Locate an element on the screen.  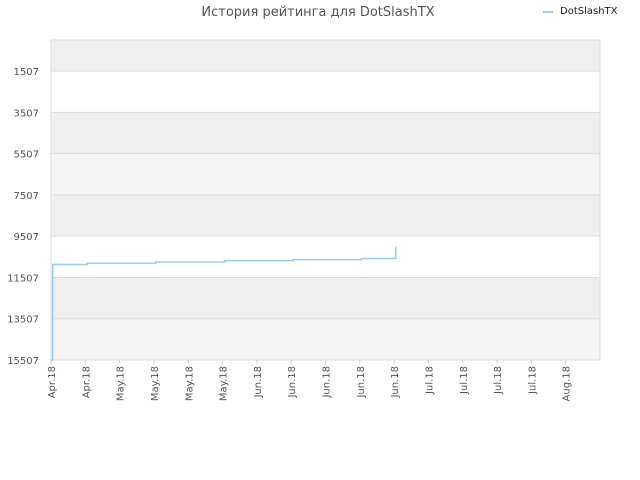
legend-label: DotSlashTX is located at coordinates (589, 11).